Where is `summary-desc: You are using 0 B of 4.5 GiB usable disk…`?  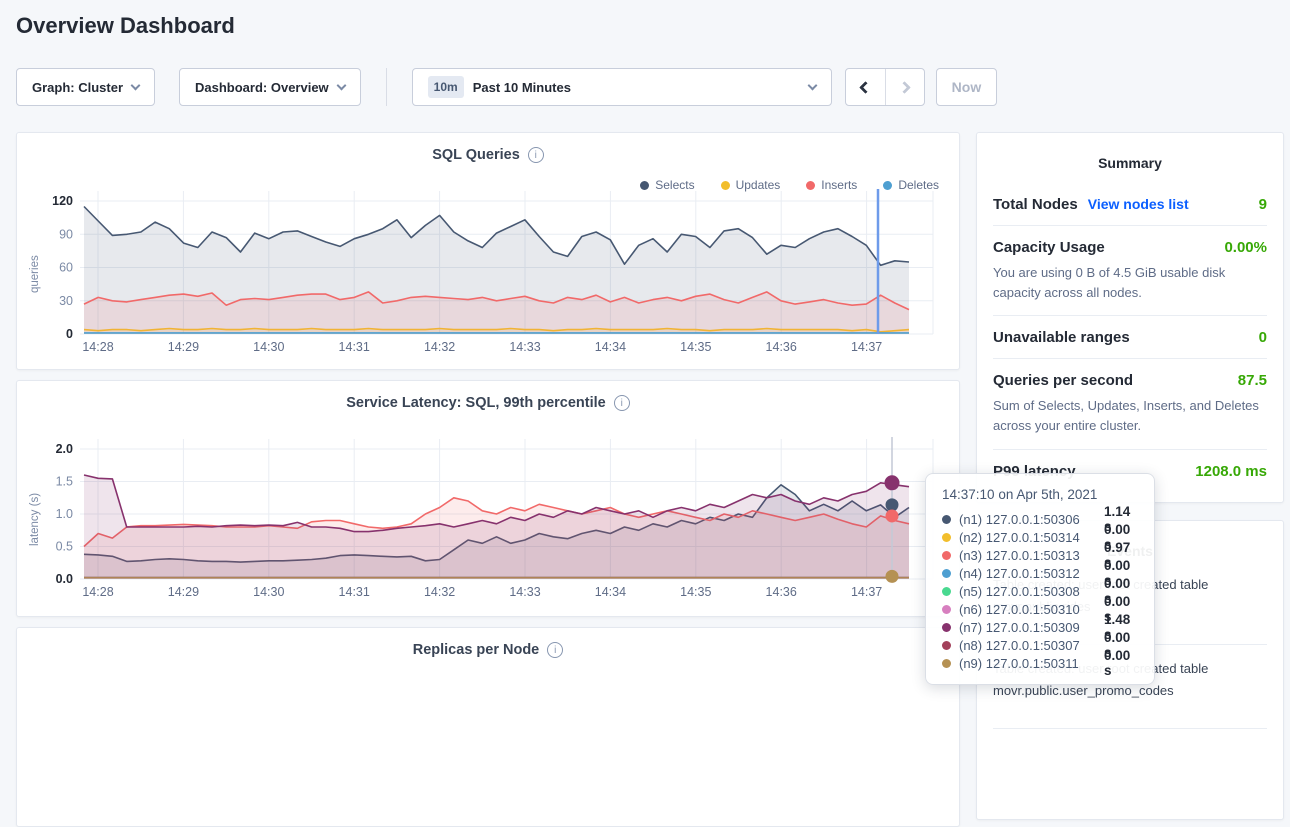
summary-desc: You are using 0 B of 4.5 GiB usable disk… is located at coordinates (1109, 283).